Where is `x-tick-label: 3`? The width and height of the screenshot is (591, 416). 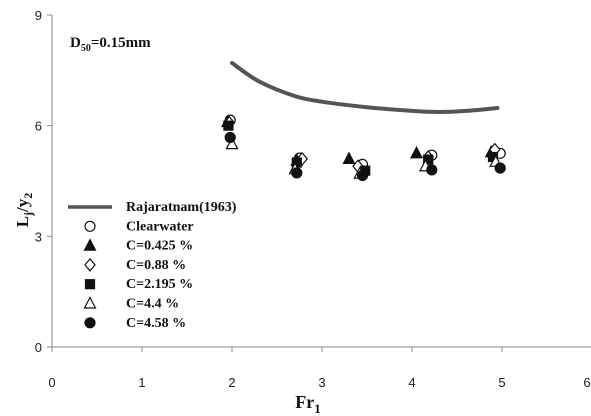 x-tick-label: 3 is located at coordinates (321, 382).